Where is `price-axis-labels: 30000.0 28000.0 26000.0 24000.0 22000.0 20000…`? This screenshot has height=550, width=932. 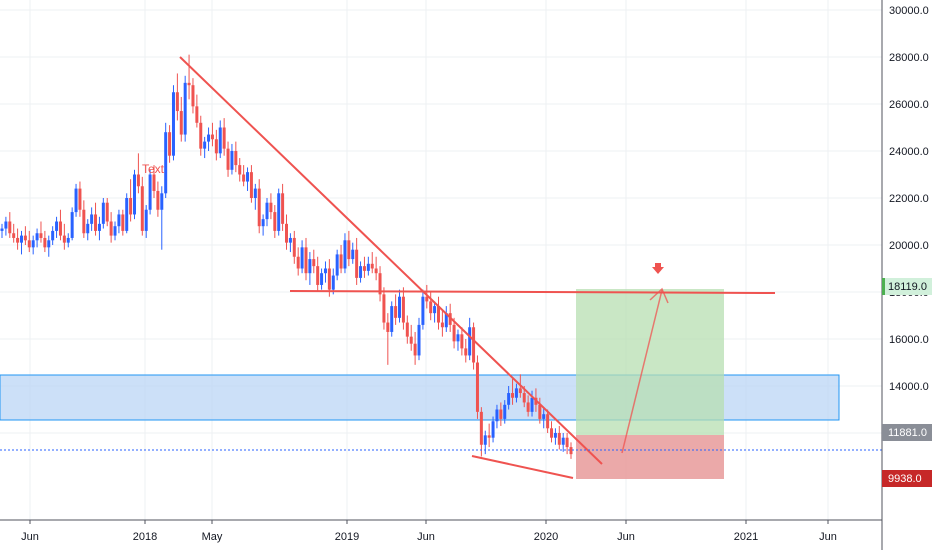
price-axis-labels: 30000.0 28000.0 26000.0 24000.0 22000.0 20000… is located at coordinates (909, 222).